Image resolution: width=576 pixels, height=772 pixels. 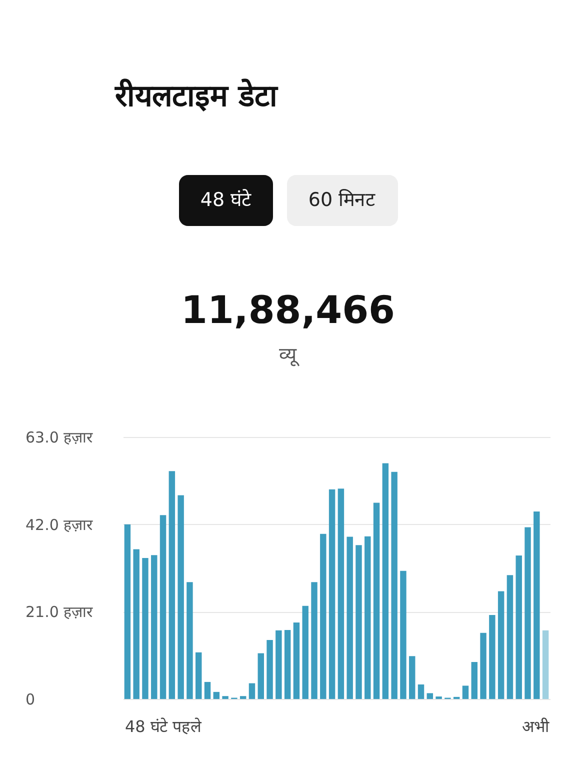 What do you see at coordinates (196, 96) in the screenshot?
I see `chart-title: रीयलटाइम डेटा` at bounding box center [196, 96].